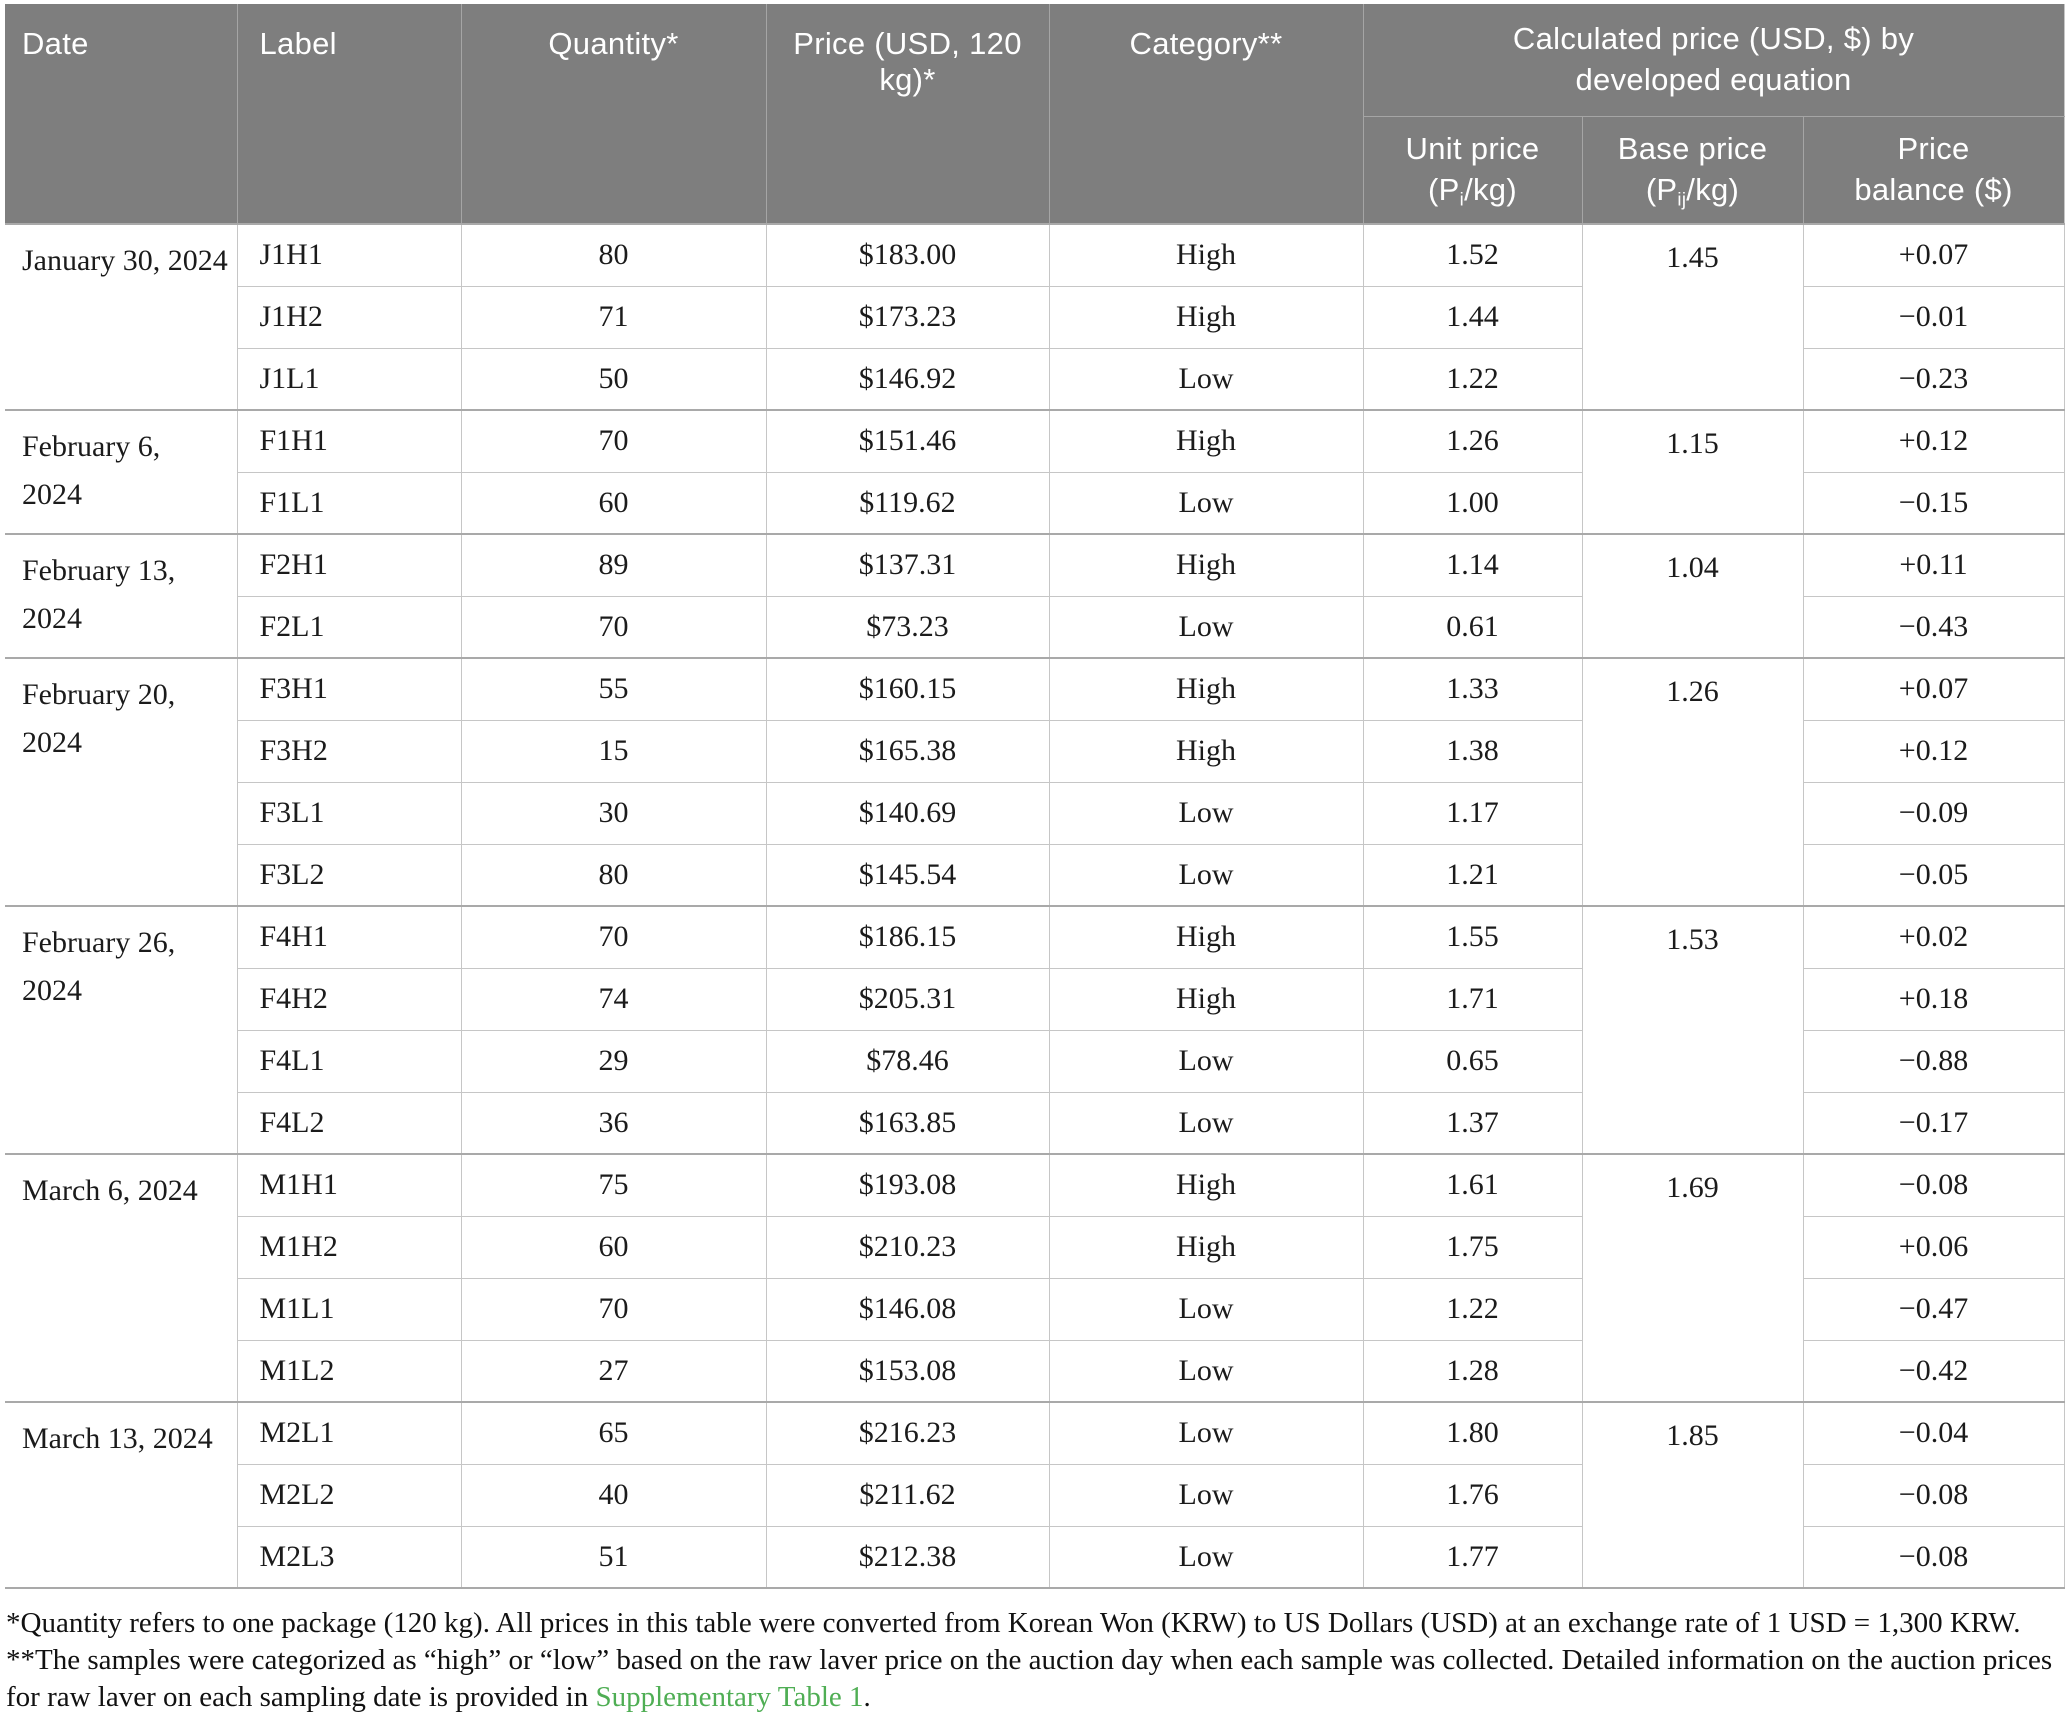  What do you see at coordinates (1472, 1123) in the screenshot?
I see `unit-price-cell: 1.37` at bounding box center [1472, 1123].